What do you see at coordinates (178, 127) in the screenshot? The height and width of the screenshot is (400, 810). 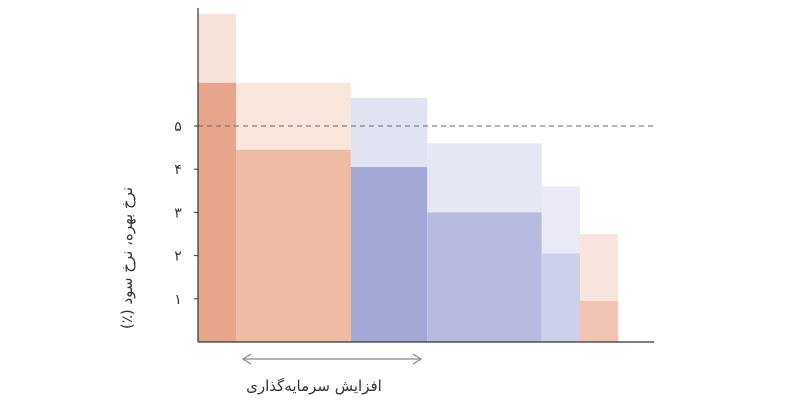 I see `y-tick-label-5: ۵` at bounding box center [178, 127].